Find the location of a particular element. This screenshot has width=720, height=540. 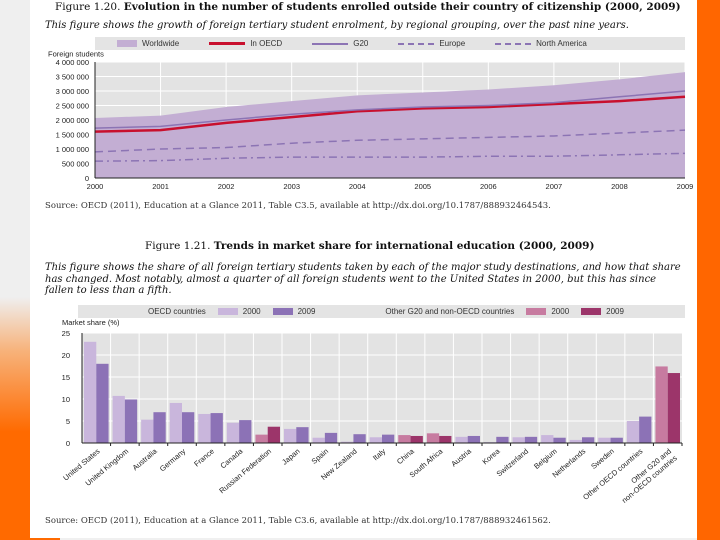

series-line-europe is located at coordinates (390, 141).